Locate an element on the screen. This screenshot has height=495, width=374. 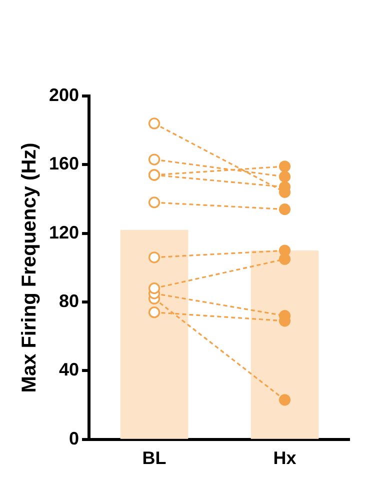
y-tick-label: 200 is located at coordinates (64, 94).